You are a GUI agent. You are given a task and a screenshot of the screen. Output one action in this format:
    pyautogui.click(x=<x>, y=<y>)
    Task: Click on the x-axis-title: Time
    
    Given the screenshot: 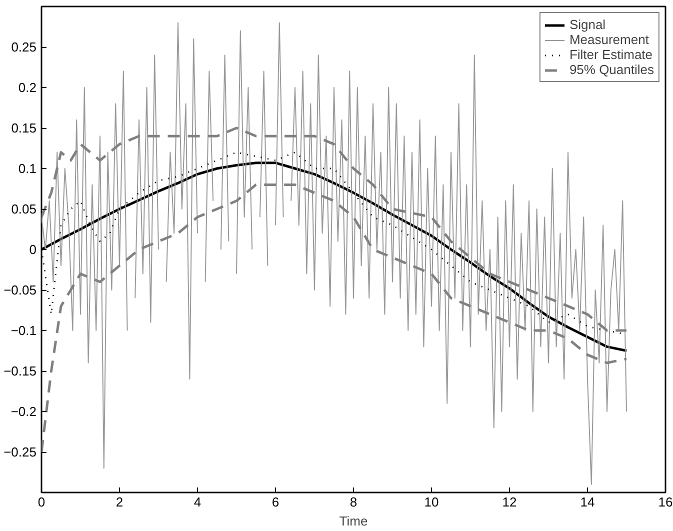 What is the action you would take?
    pyautogui.click(x=353, y=521)
    